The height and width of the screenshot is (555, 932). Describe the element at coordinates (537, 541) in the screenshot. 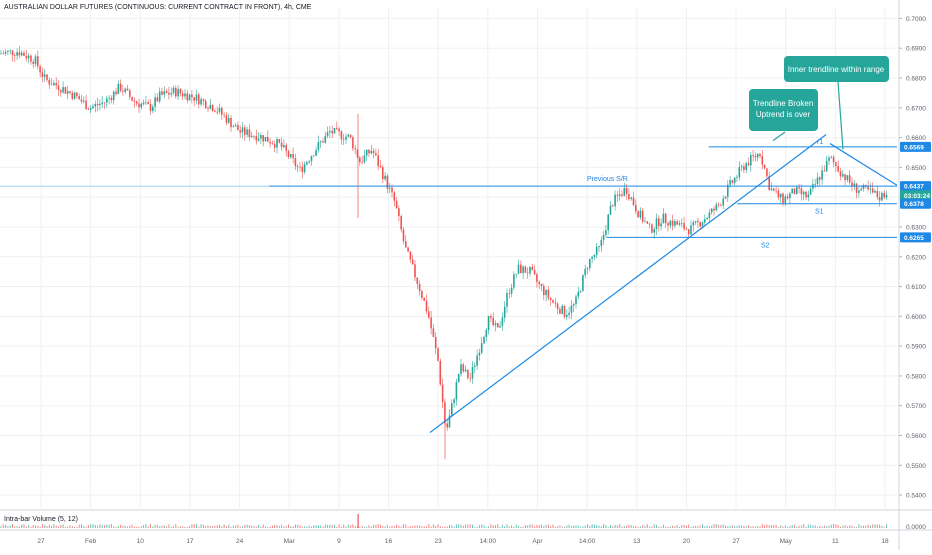

I see `x-tick-label: Apr` at that location.